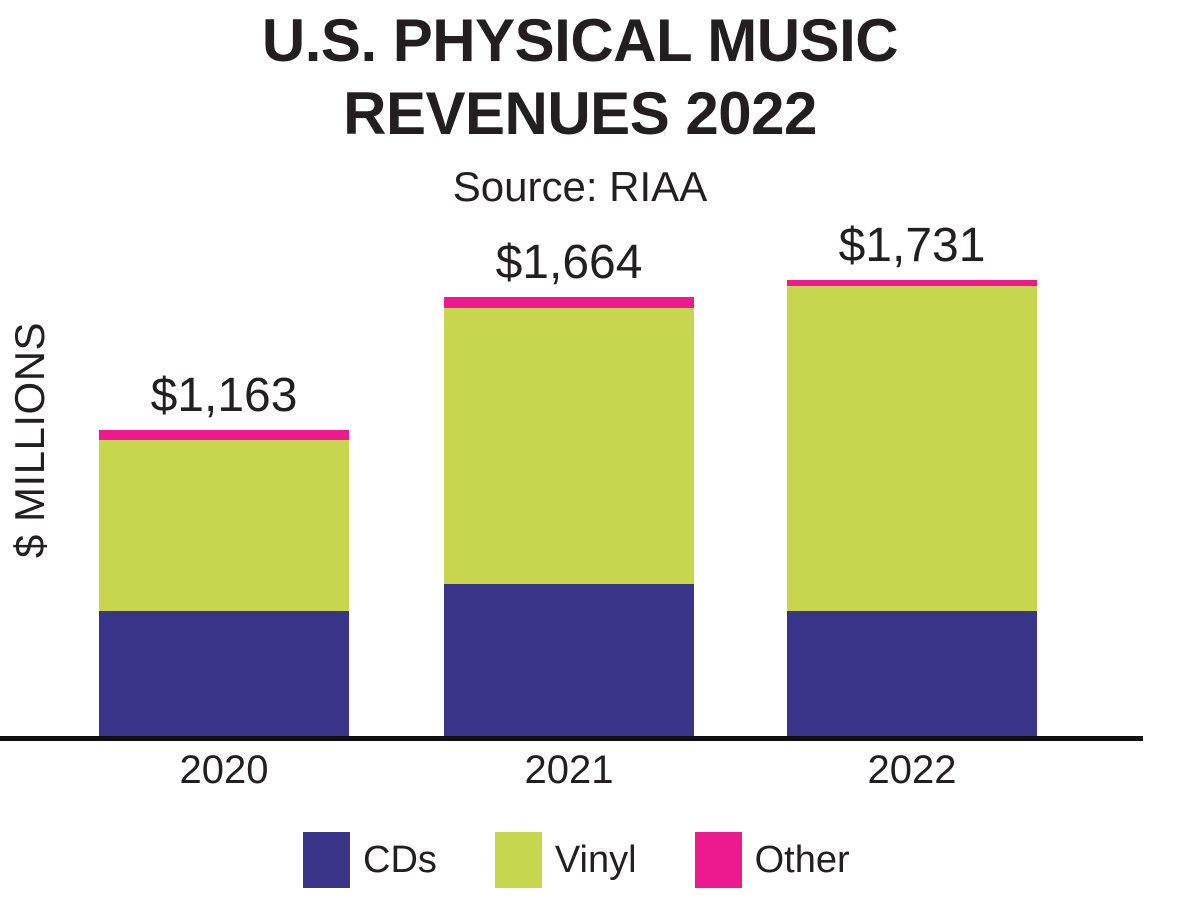  I want to click on bar-total-label-2022: $1,731, so click(912, 245).